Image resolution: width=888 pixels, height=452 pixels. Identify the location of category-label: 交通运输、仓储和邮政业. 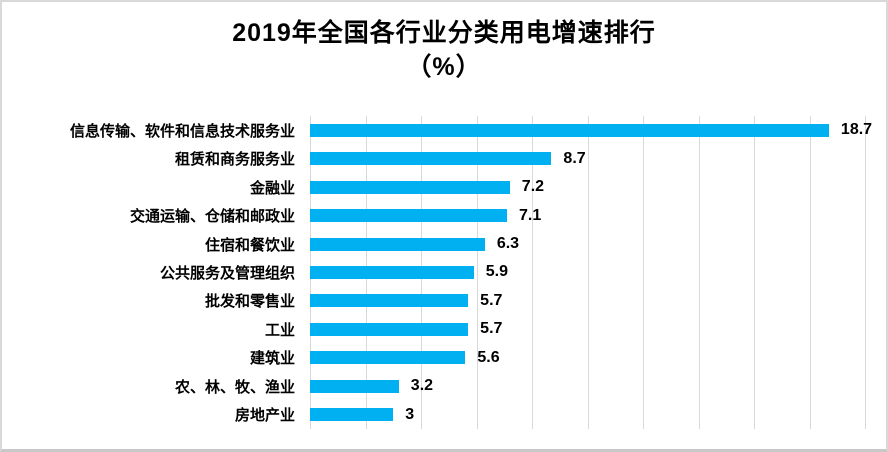
(212, 217).